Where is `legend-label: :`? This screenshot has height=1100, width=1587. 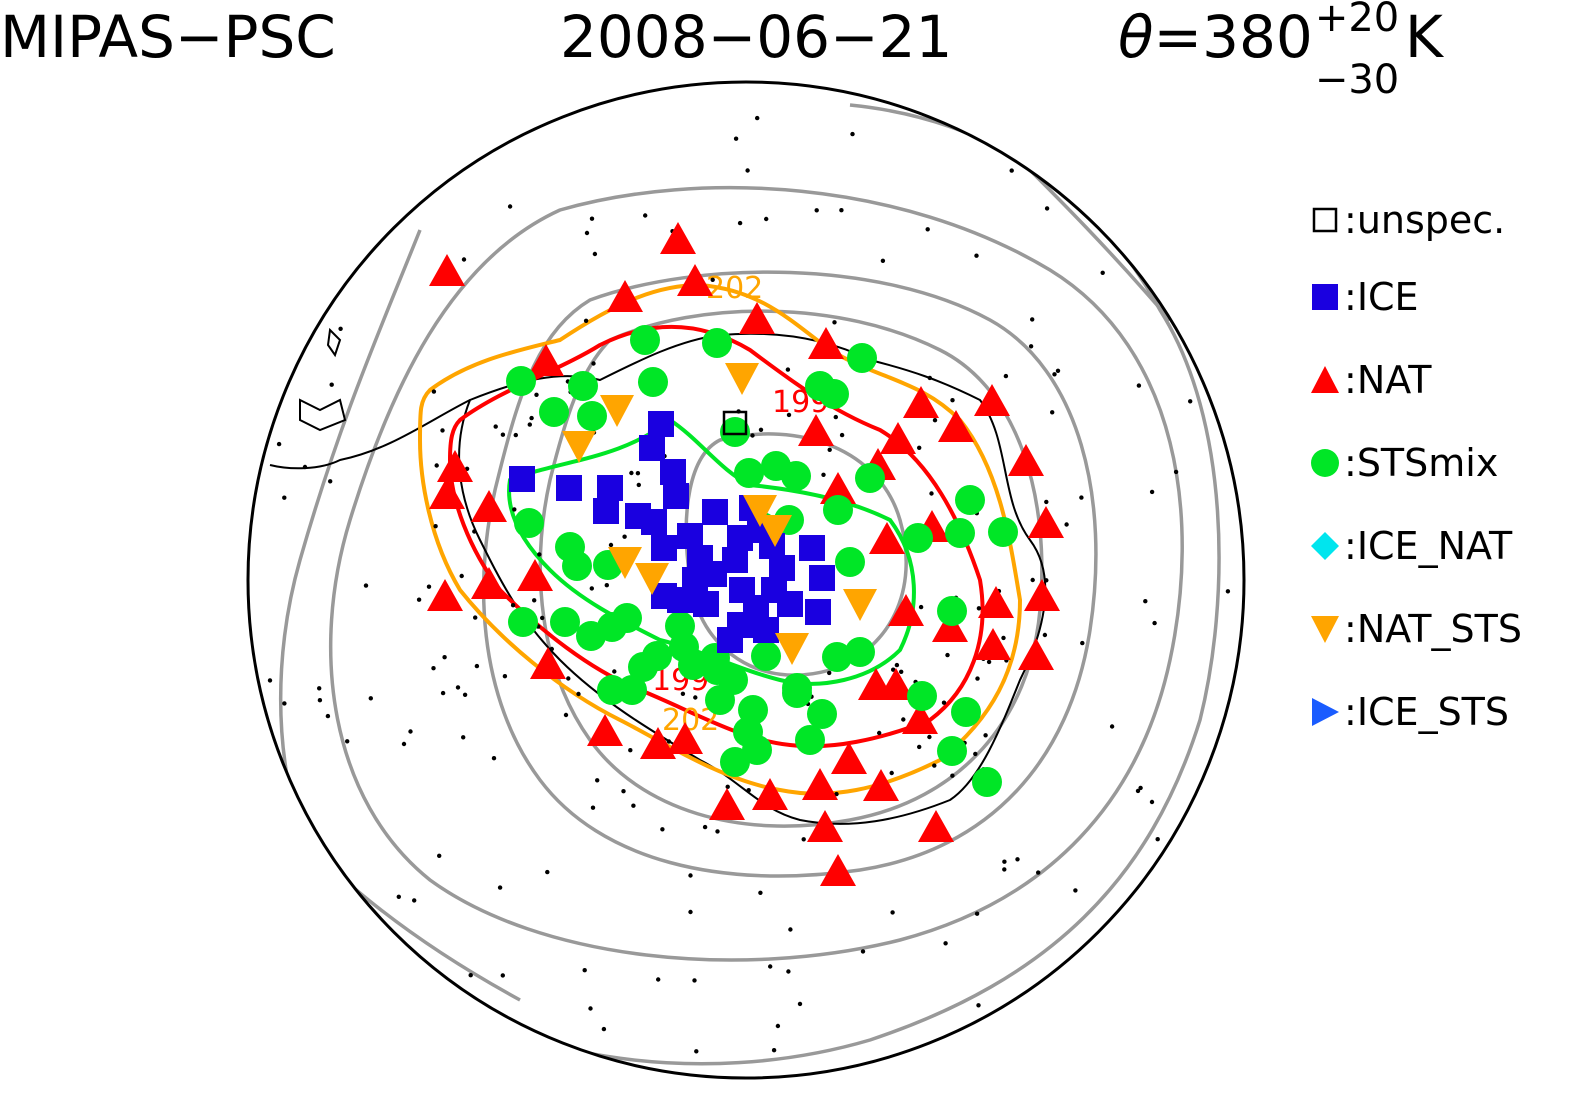
legend-label: : is located at coordinates (1350, 546).